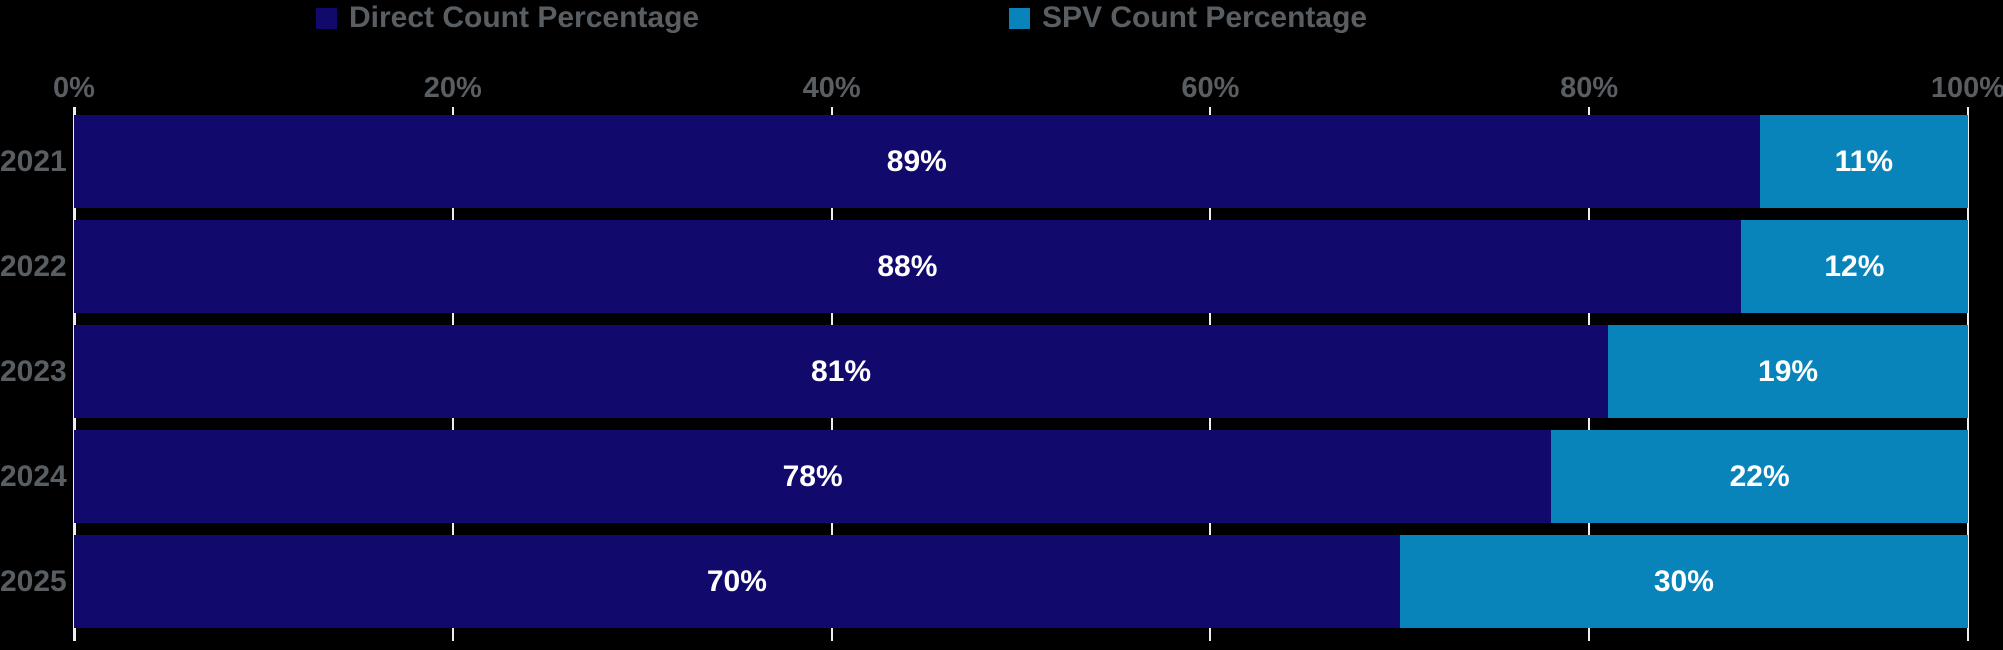 This screenshot has height=650, width=2003. What do you see at coordinates (1966, 88) in the screenshot?
I see `x-axis-tick-label: 100%` at bounding box center [1966, 88].